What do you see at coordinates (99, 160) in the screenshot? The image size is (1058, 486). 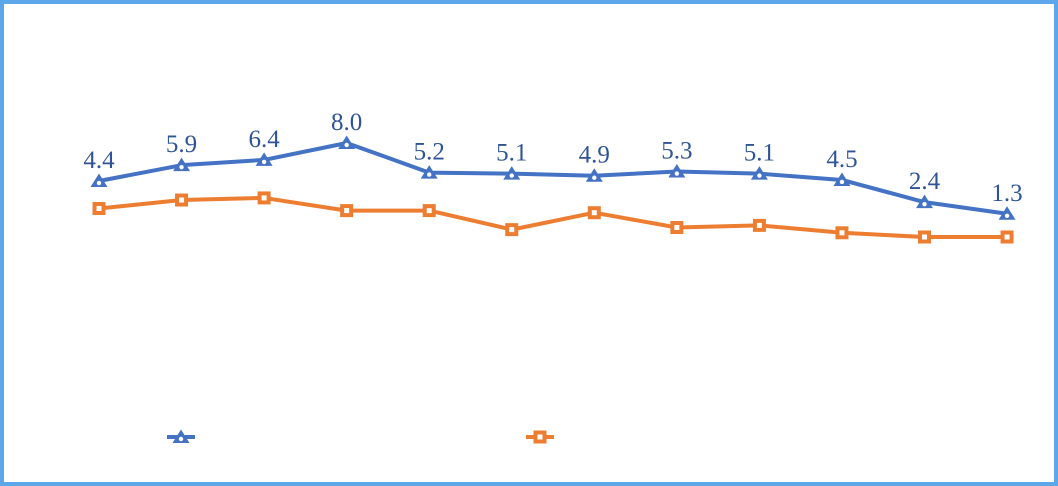 I see `blue-triangle-series-data-label: 4.4` at bounding box center [99, 160].